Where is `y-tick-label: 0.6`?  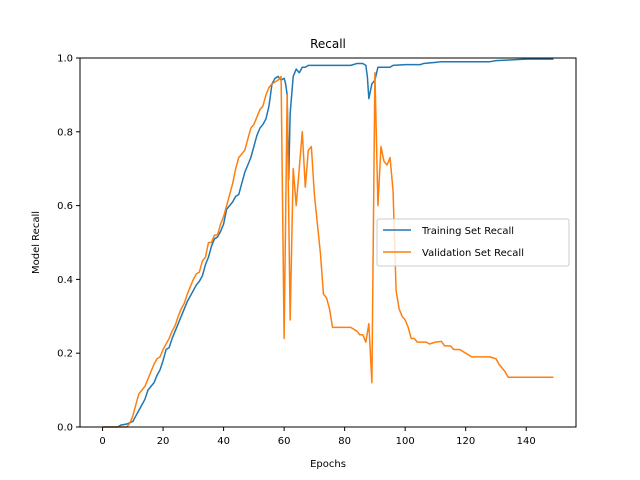
y-tick-label: 0.6 is located at coordinates (65, 206).